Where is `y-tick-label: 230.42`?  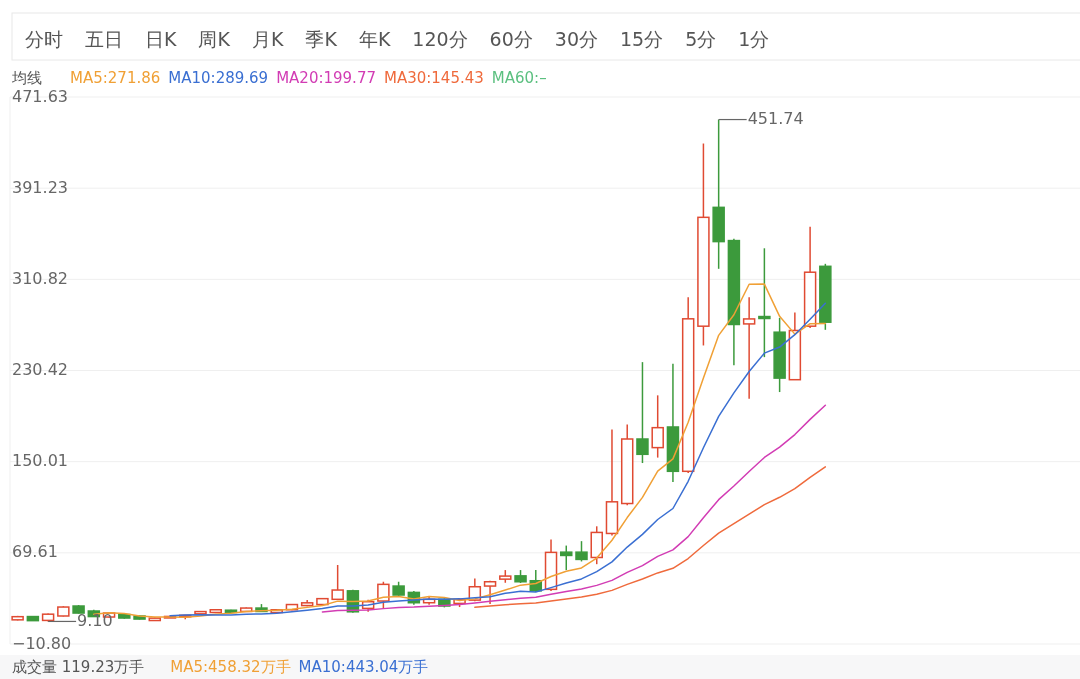
y-tick-label: 230.42 is located at coordinates (40, 369).